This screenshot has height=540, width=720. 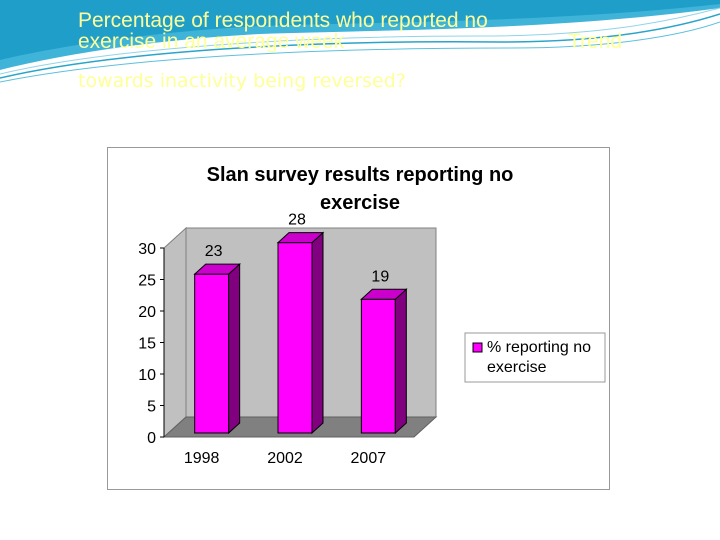 I want to click on y-tick-label: 15, so click(x=147, y=344).